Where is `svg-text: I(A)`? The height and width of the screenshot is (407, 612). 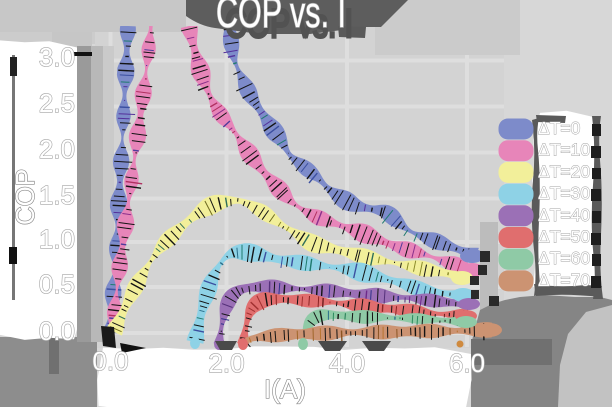
svg-text: I(A) is located at coordinates (285, 389).